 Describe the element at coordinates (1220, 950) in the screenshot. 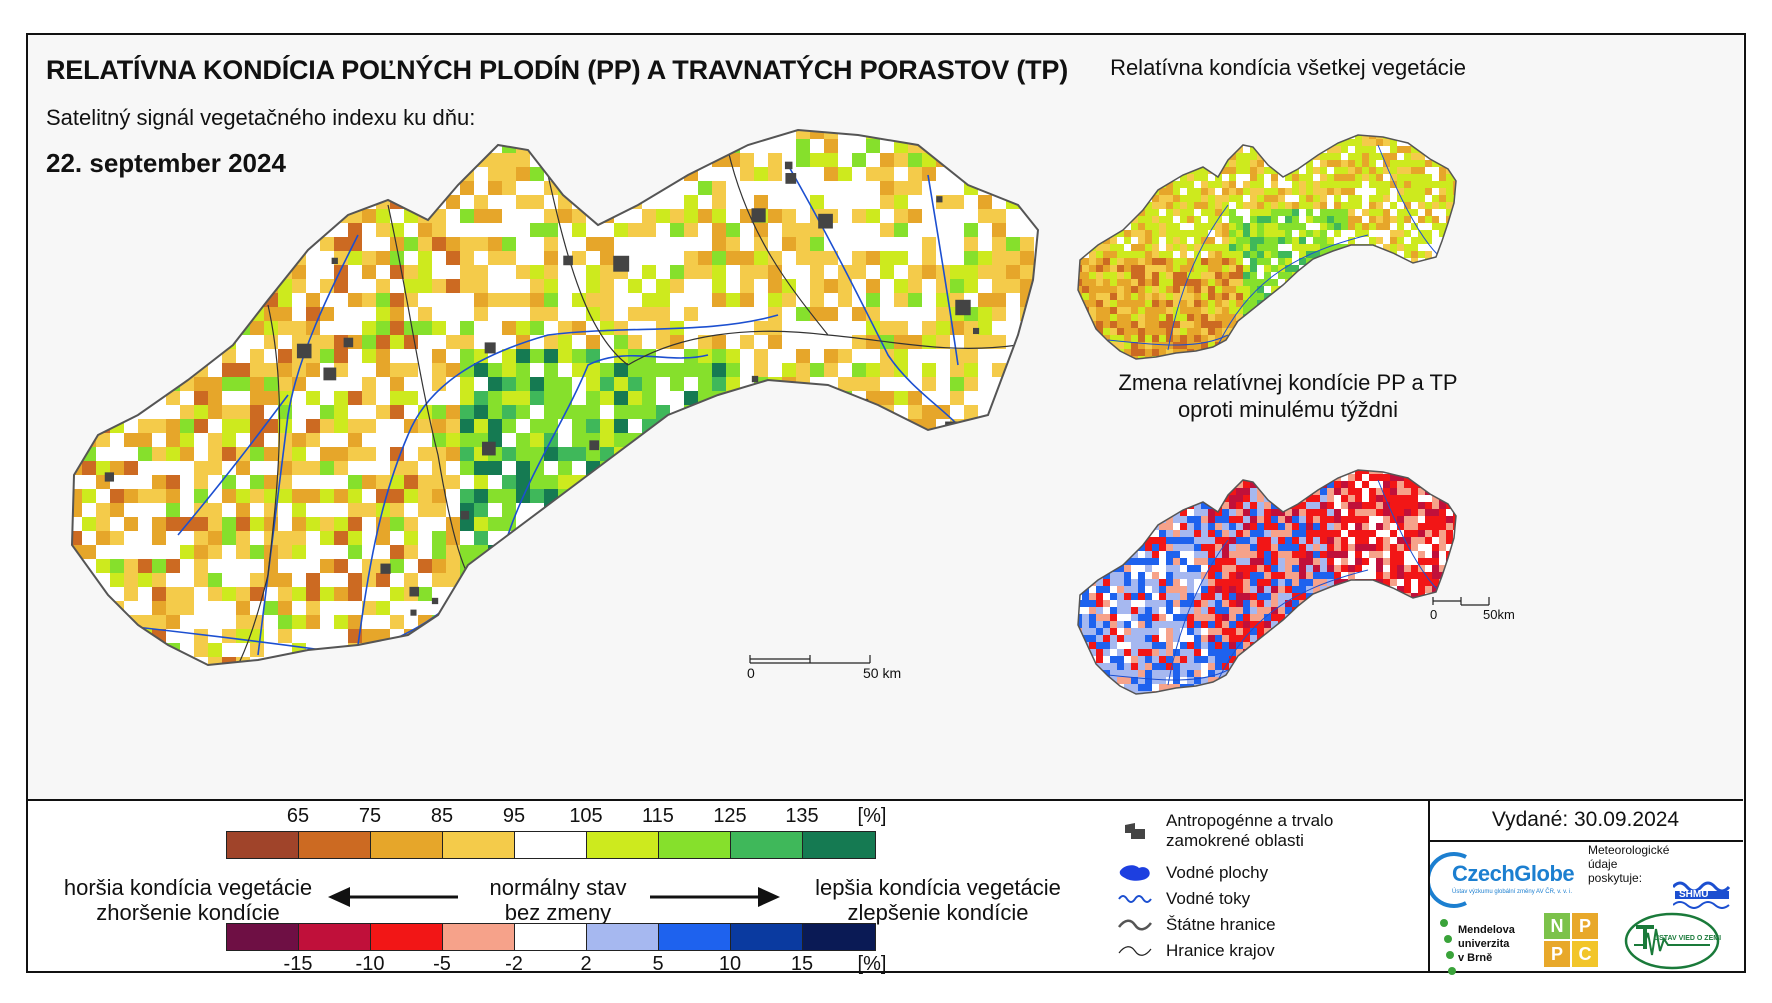

I see `key-regions-label: Hranice krajov` at that location.